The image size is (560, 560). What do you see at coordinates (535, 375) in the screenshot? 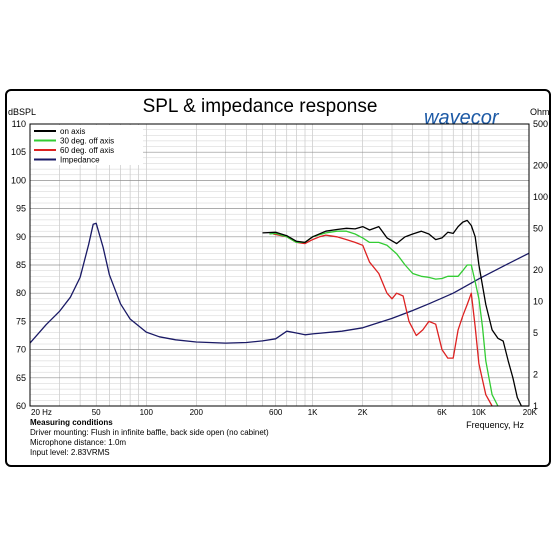
I see `y-right-tick-label: 2` at bounding box center [535, 375].